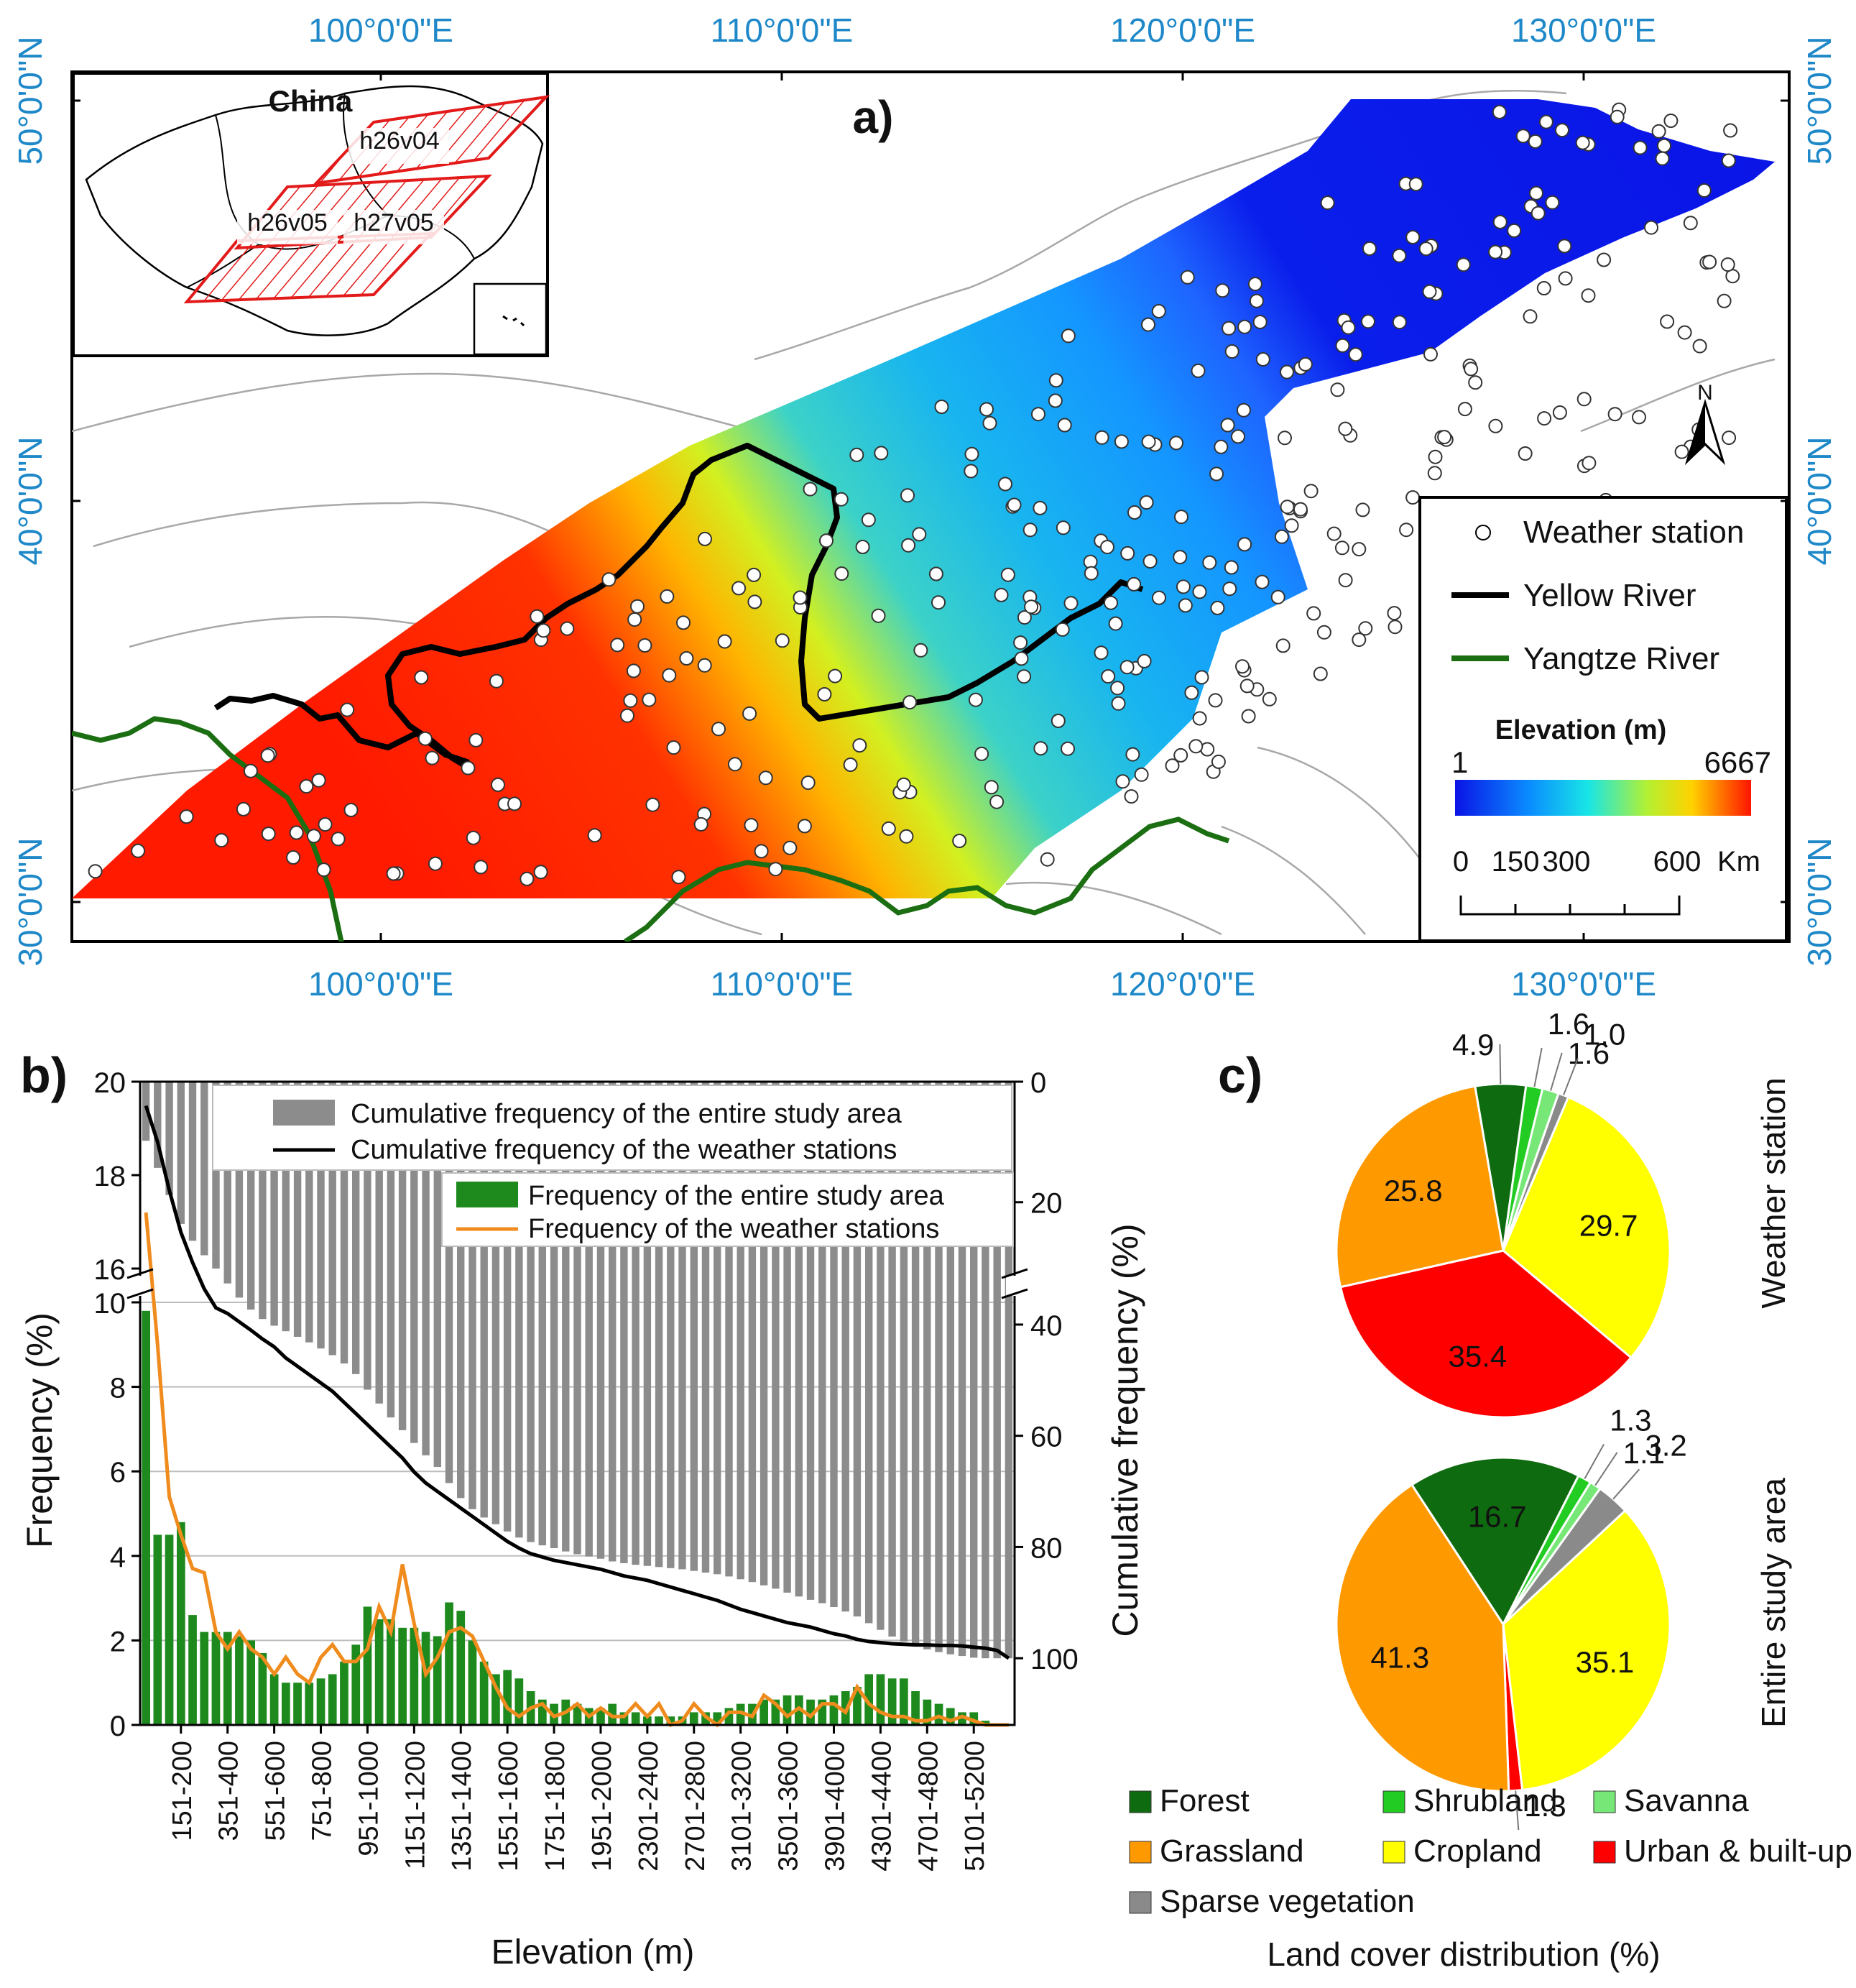 Image resolution: width=1856 pixels, height=1988 pixels. I want to click on pie-value-label: 16.7, so click(1497, 1516).